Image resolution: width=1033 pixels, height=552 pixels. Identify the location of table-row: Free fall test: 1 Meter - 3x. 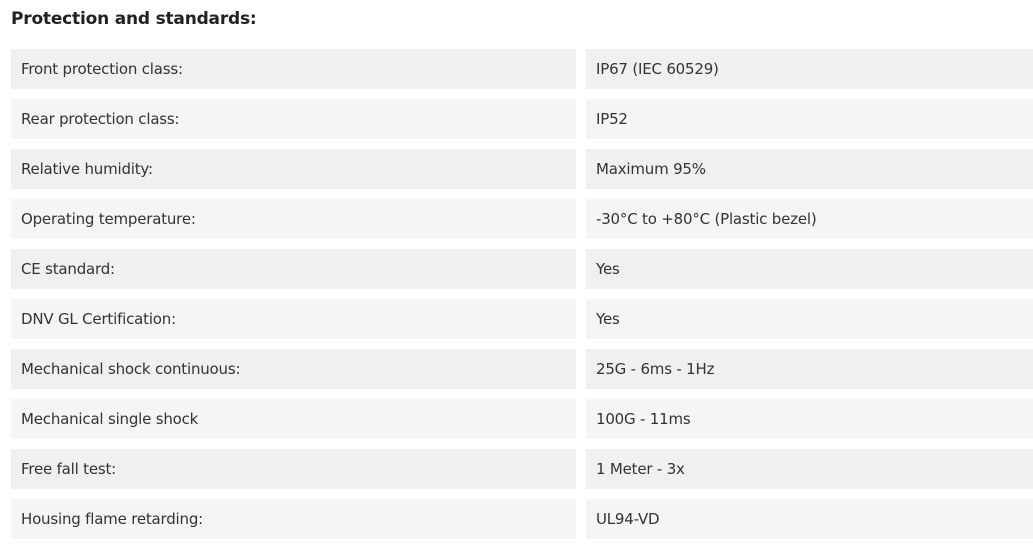
(522, 469).